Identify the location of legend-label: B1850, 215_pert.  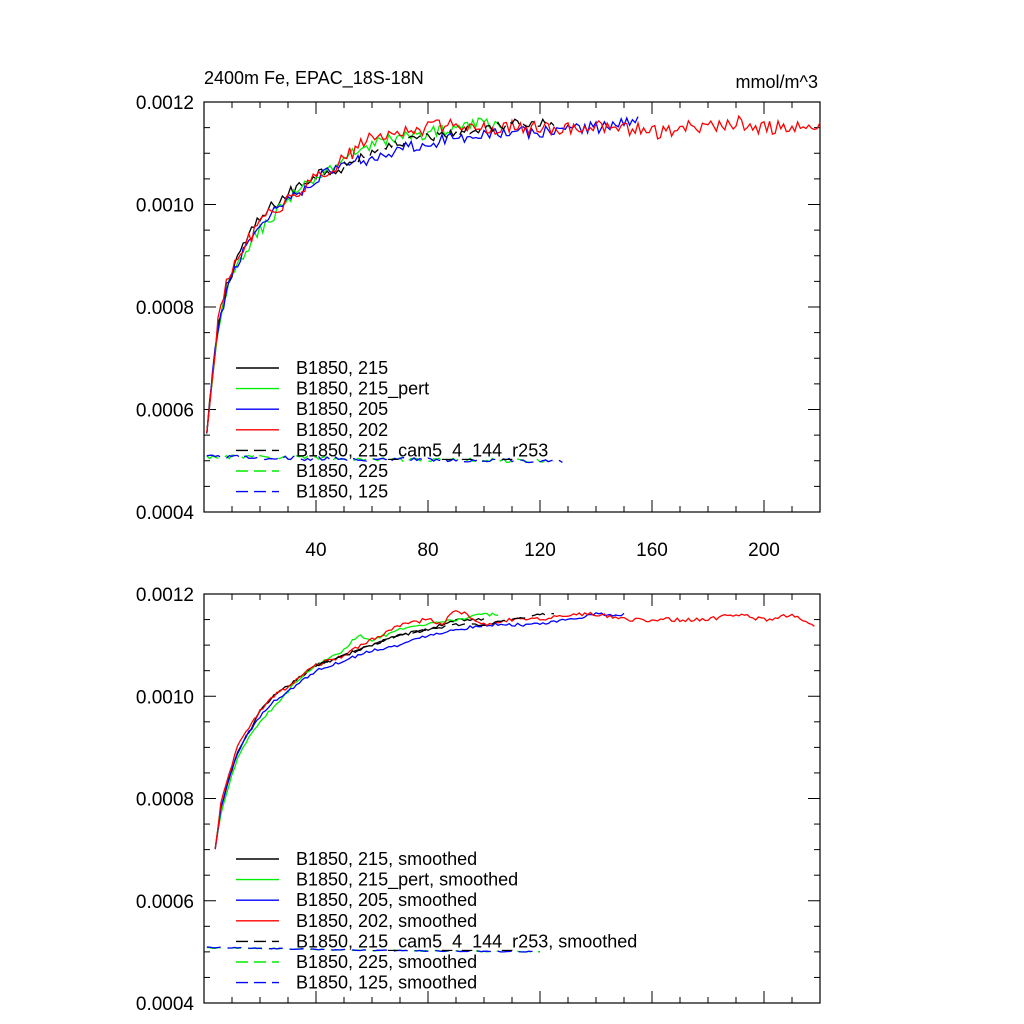
(362, 389).